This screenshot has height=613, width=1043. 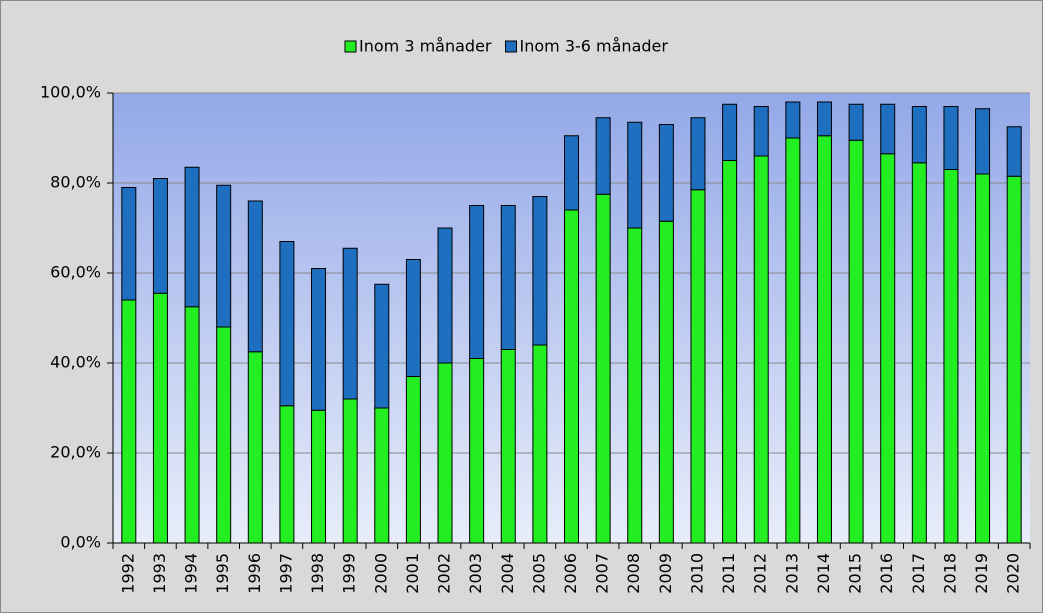 I want to click on x-tick-label: 2014, so click(x=823, y=573).